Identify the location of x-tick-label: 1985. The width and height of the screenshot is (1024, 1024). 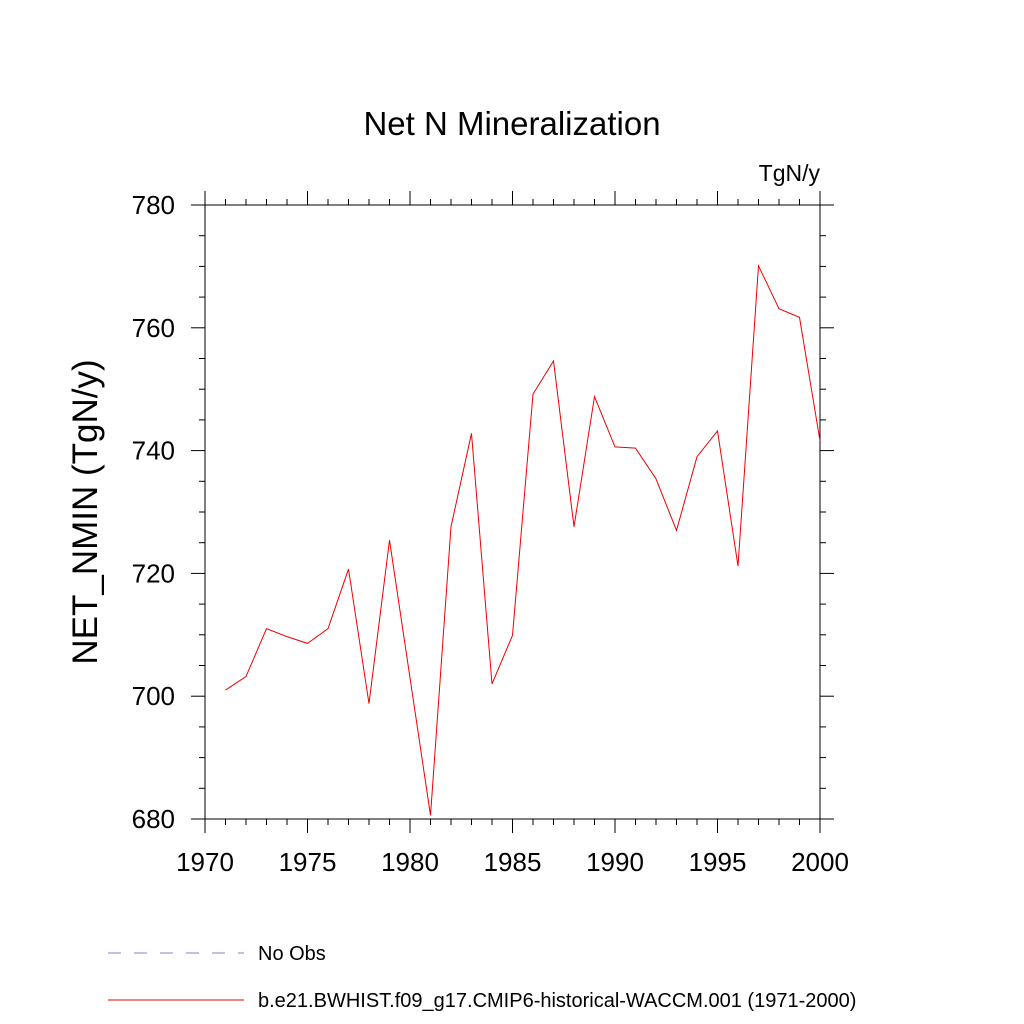
(513, 862).